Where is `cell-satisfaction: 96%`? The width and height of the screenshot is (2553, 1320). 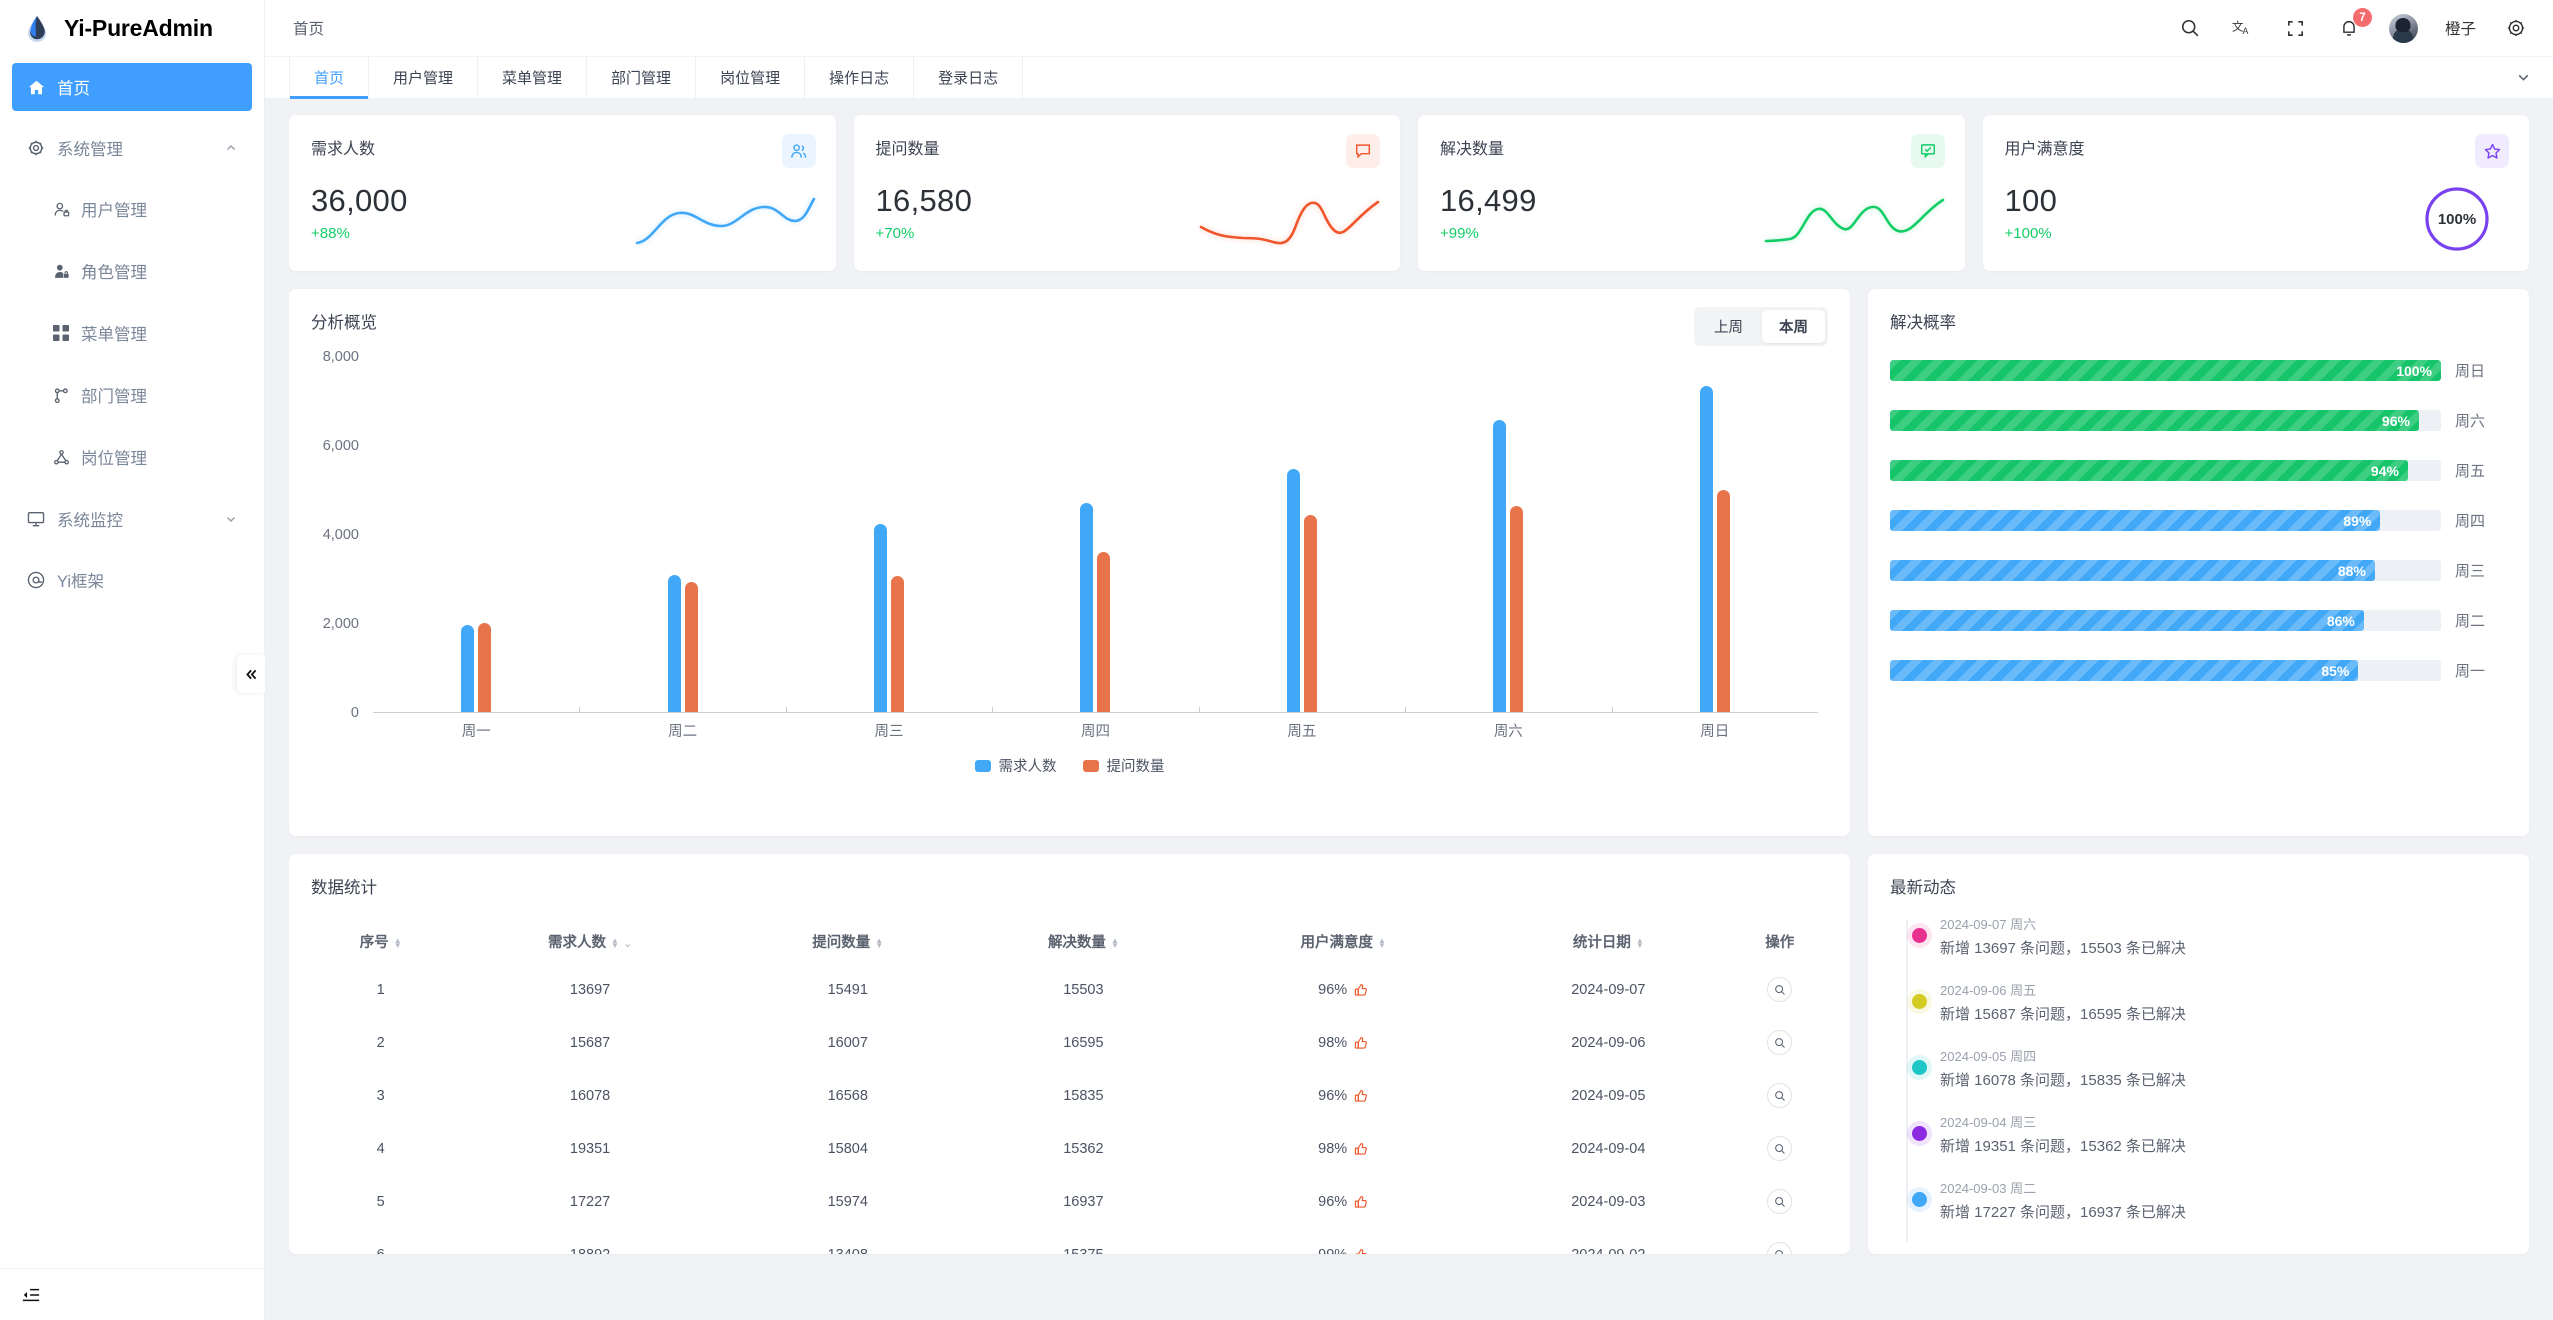
cell-satisfaction: 96% is located at coordinates (1343, 989).